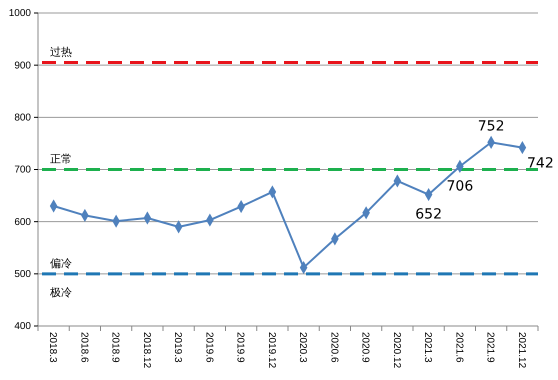 The height and width of the screenshot is (380, 558). Describe the element at coordinates (458, 348) in the screenshot. I see `x-tick-label: 2021.6` at that location.